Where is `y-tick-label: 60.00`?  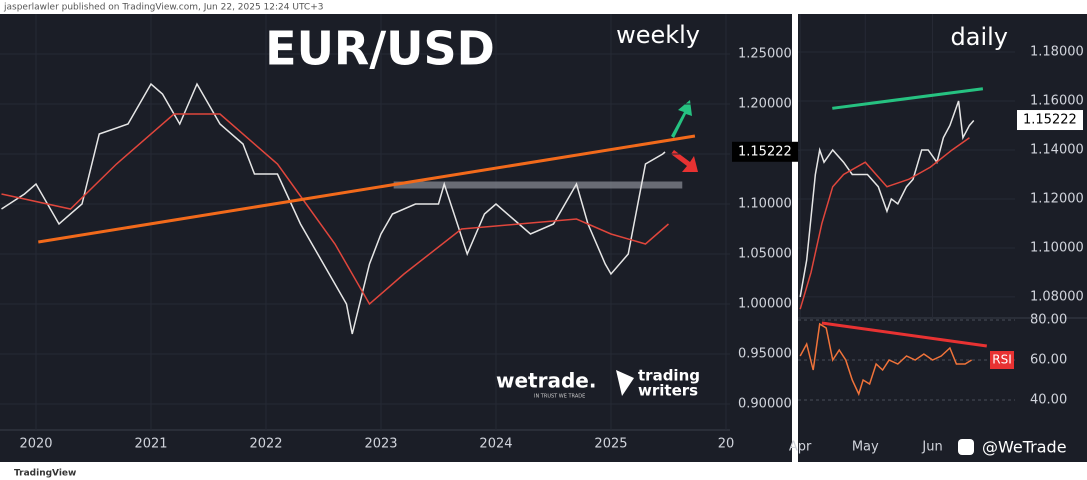 y-tick-label: 60.00 is located at coordinates (1048, 360).